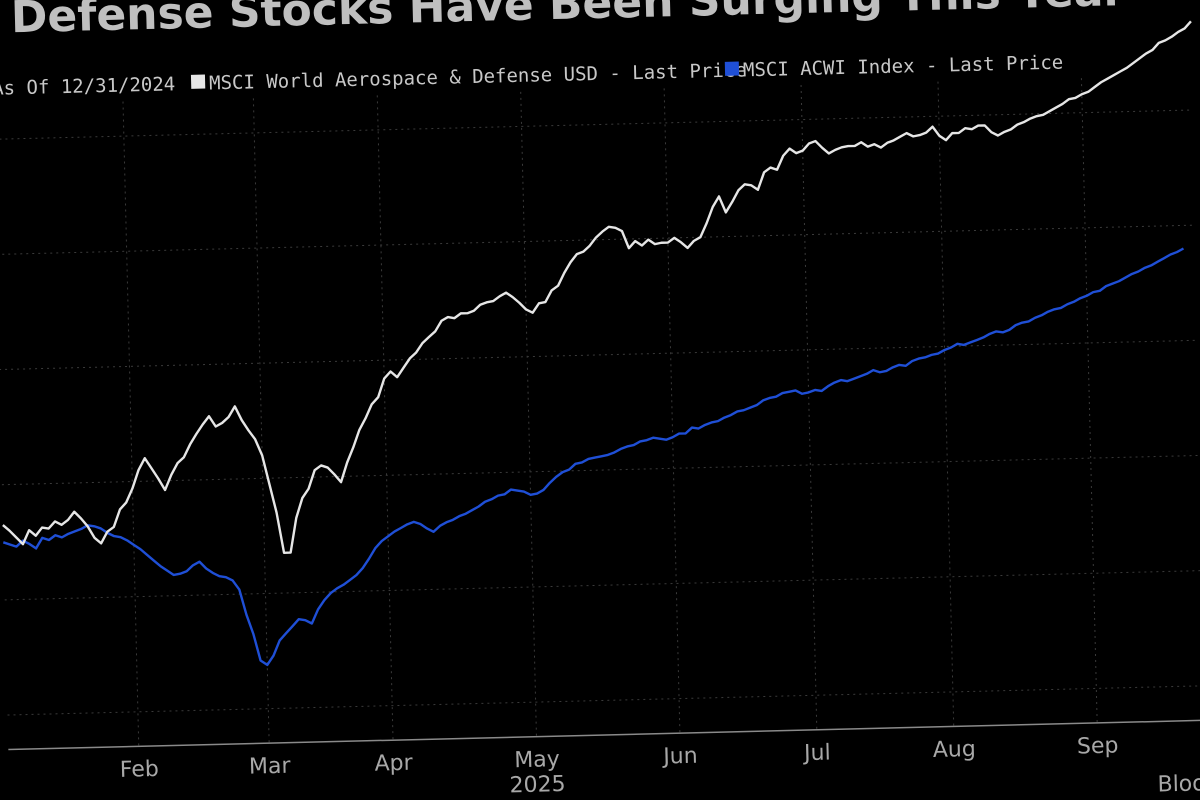 The height and width of the screenshot is (800, 1200). Describe the element at coordinates (537, 760) in the screenshot. I see `x-tick-label: May` at that location.